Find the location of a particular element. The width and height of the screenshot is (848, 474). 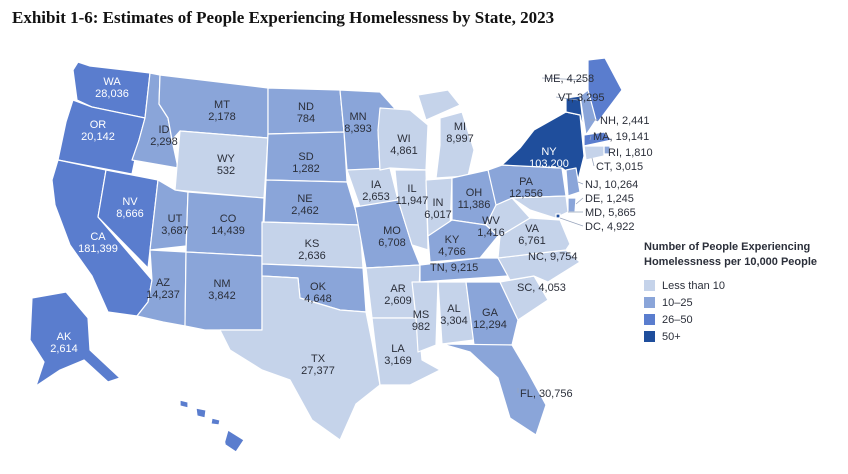

callout-leader-me is located at coordinates (563, 79).